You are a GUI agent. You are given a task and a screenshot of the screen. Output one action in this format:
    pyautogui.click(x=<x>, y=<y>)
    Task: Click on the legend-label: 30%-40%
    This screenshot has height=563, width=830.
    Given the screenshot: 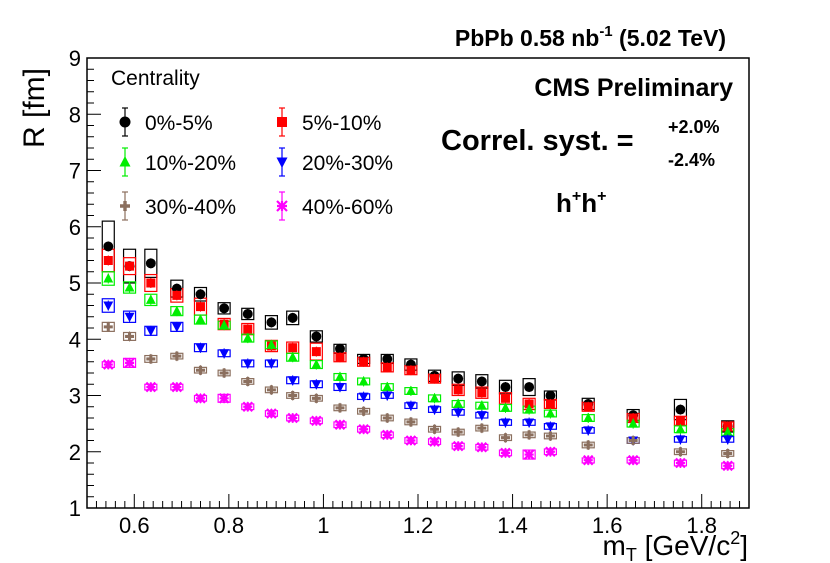 What is the action you would take?
    pyautogui.click(x=190, y=207)
    